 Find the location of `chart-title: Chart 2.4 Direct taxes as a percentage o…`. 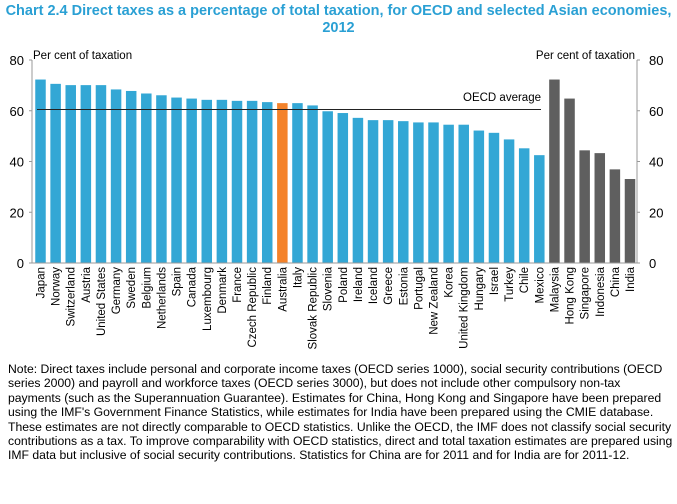

chart-title: Chart 2.4 Direct taxes as a percentage o… is located at coordinates (338, 19).